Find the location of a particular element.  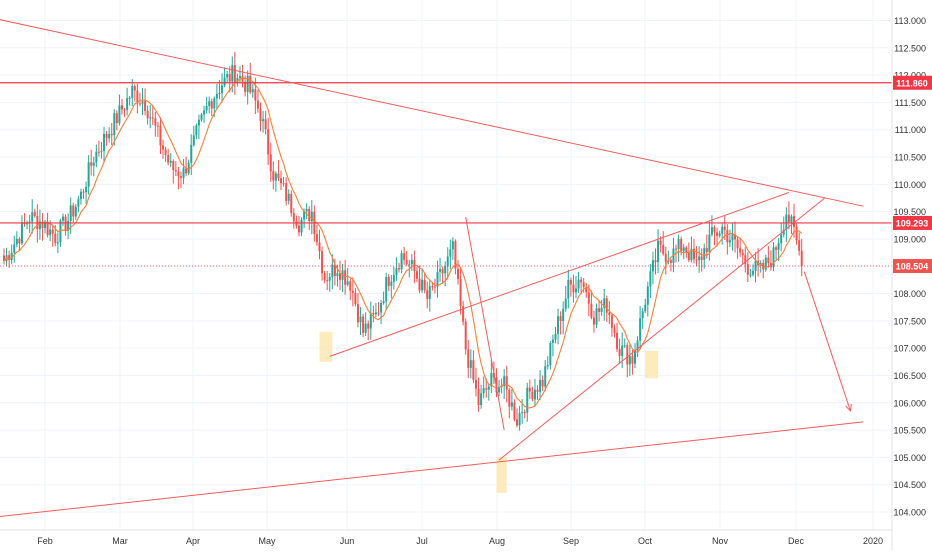

time-tick-label: Aug is located at coordinates (497, 541).